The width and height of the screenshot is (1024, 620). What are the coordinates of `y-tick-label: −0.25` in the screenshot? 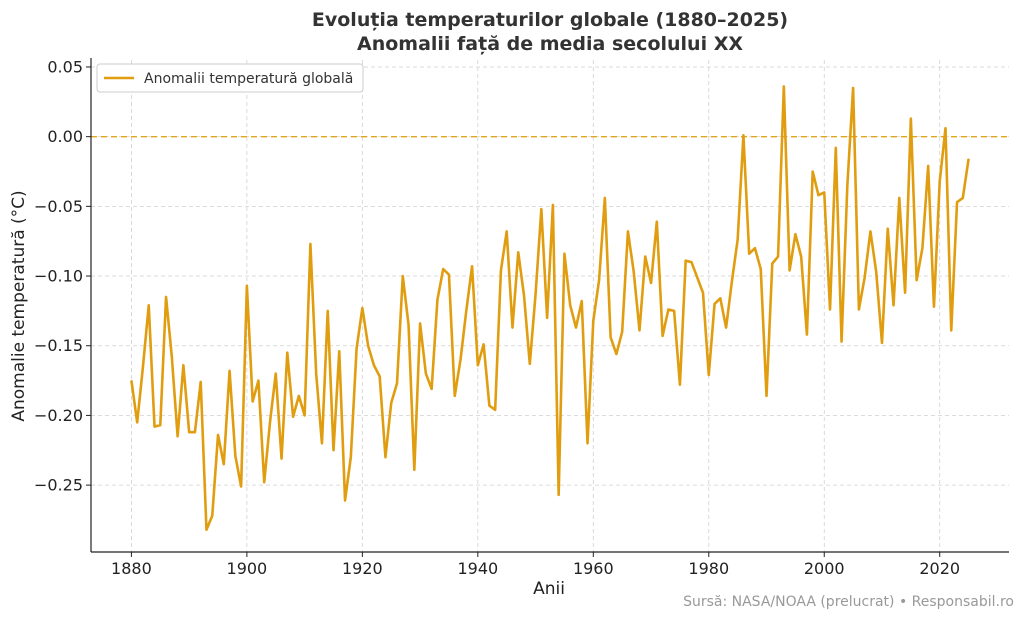 It's located at (58, 485).